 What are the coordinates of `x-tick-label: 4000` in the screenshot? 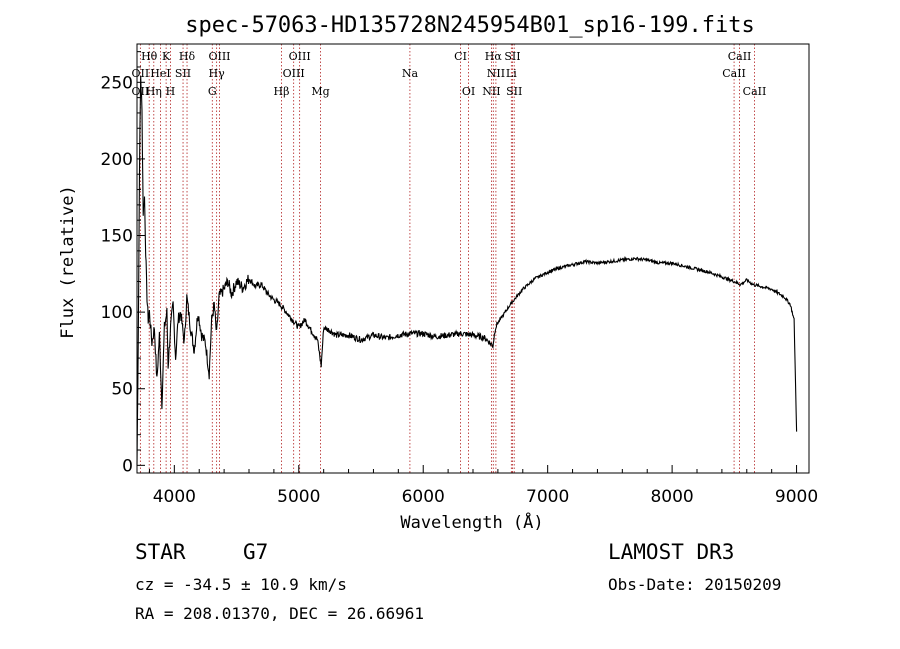 It's located at (174, 497).